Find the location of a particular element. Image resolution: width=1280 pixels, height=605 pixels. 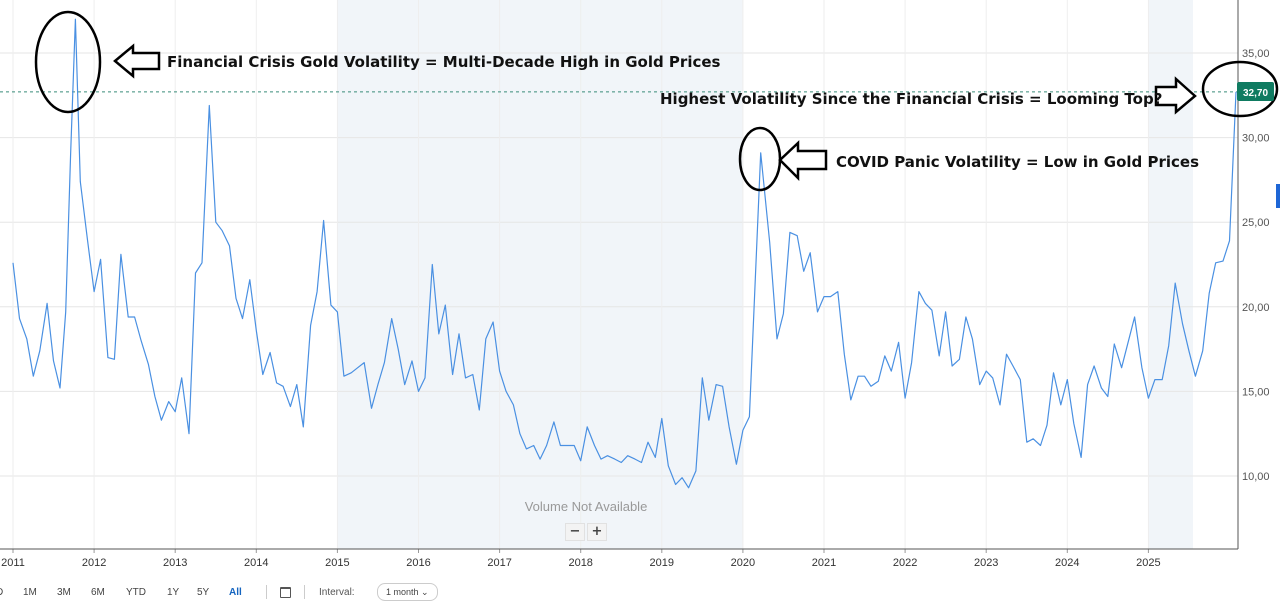

x-tick-label: 2017 is located at coordinates (499, 563).